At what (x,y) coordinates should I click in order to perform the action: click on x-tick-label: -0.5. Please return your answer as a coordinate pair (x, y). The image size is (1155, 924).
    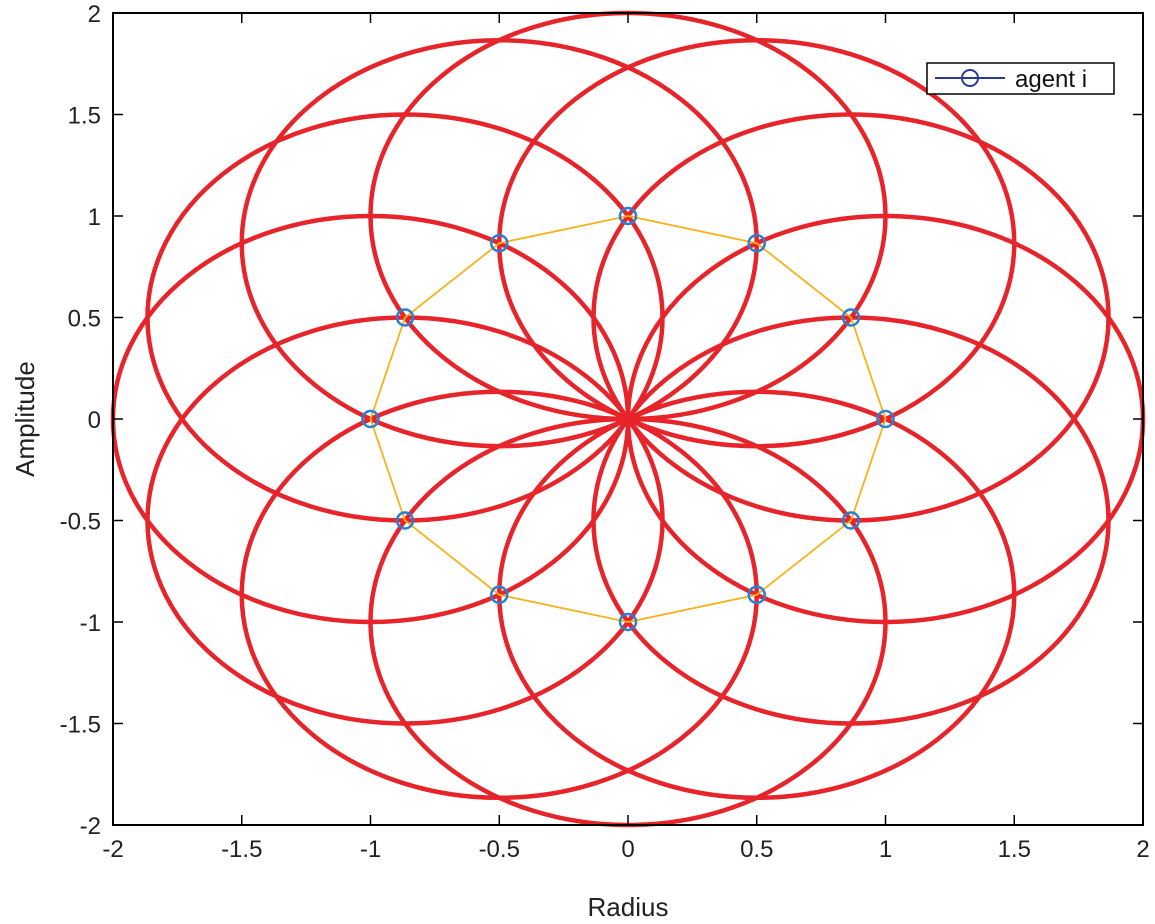
    Looking at the image, I should click on (499, 849).